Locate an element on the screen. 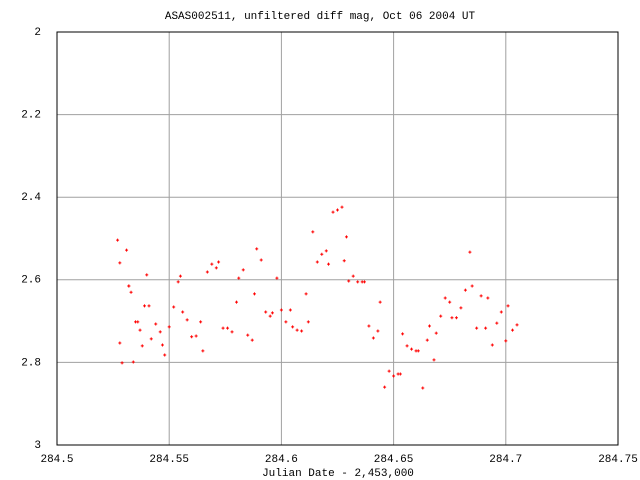 This screenshot has width=640, height=480. y-tick-label: 2 is located at coordinates (37, 33).